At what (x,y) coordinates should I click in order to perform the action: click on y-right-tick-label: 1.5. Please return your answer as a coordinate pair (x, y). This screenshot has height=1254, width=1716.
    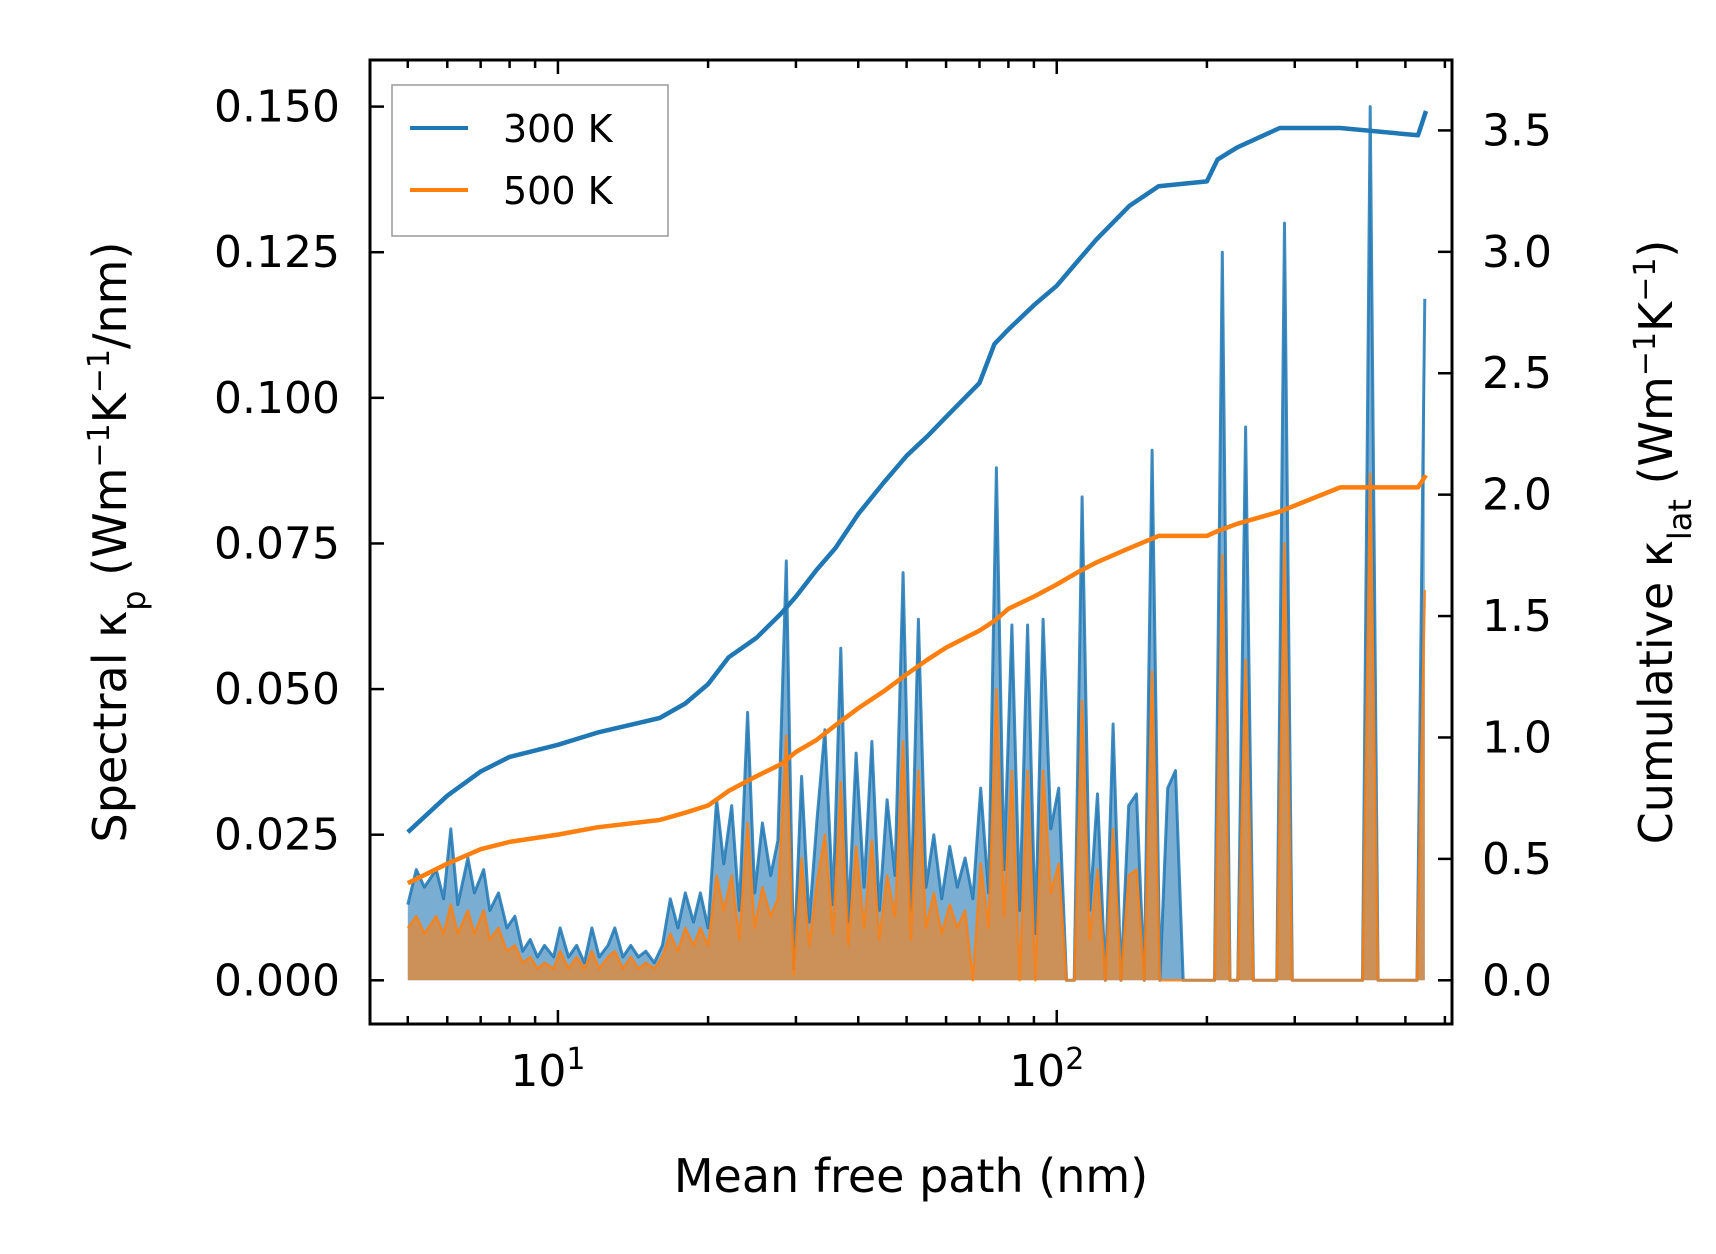
    Looking at the image, I should click on (1517, 616).